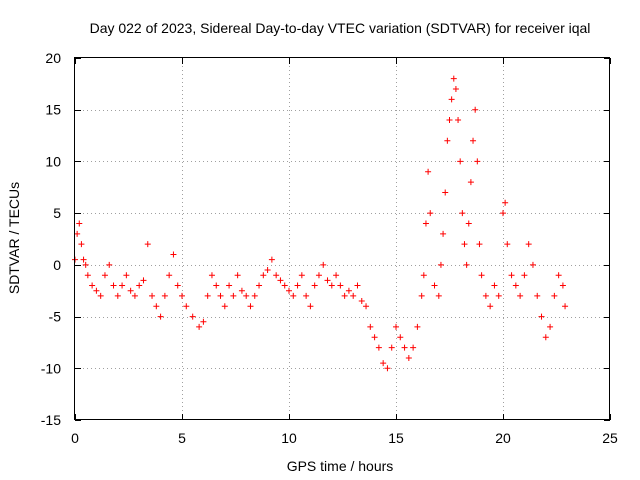 The image size is (640, 480). What do you see at coordinates (340, 466) in the screenshot?
I see `x-axis-label: GPS time / hours` at bounding box center [340, 466].